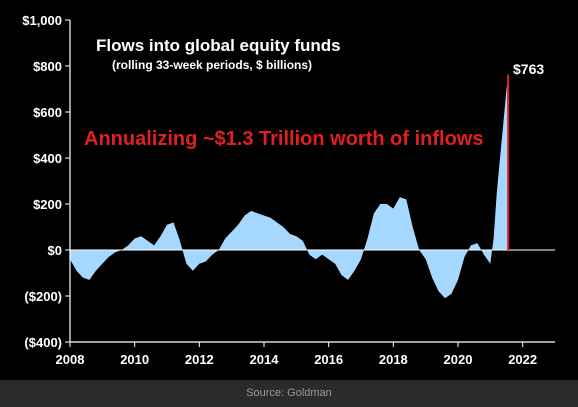 This screenshot has width=578, height=407. Describe the element at coordinates (289, 393) in the screenshot. I see `source-caption: Source: Goldman` at that location.